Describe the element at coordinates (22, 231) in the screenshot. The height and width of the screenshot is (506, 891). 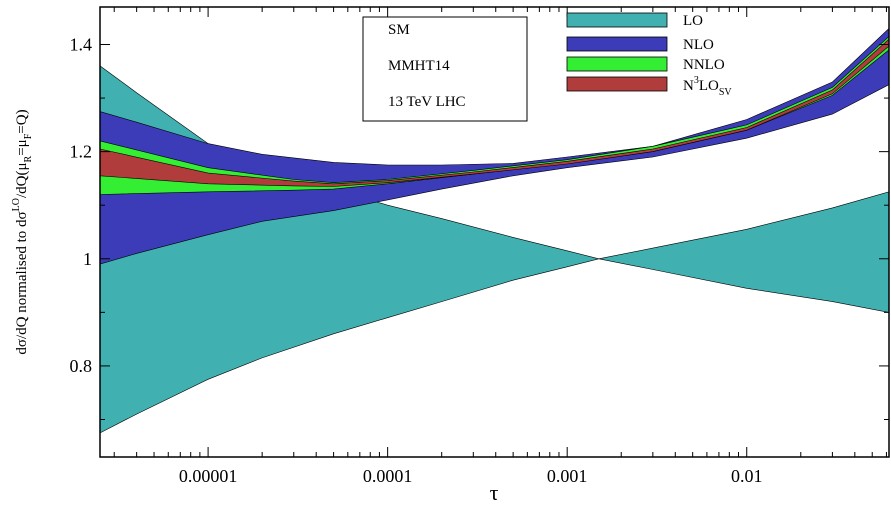
I see `y-axis-label: dσ/dQ normalised to dσLO/dQ(μR=μF=Q)` at that location.